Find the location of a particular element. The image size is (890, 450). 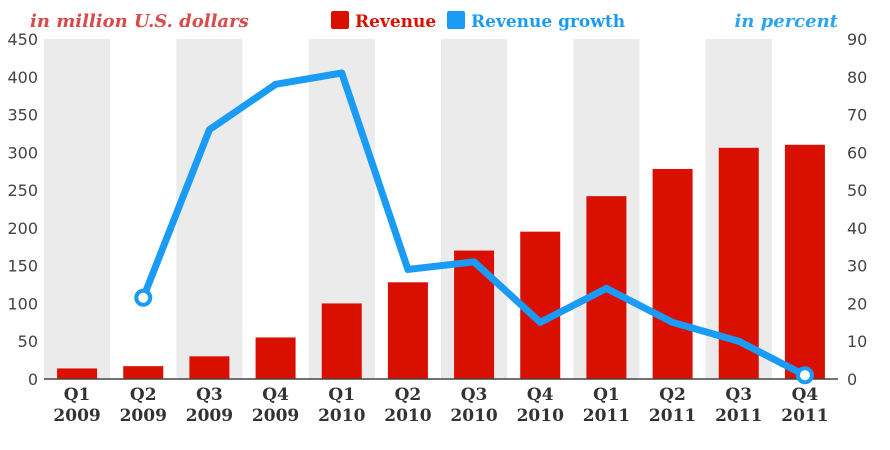

left-axis-label: in million U.S. dollars is located at coordinates (139, 21).